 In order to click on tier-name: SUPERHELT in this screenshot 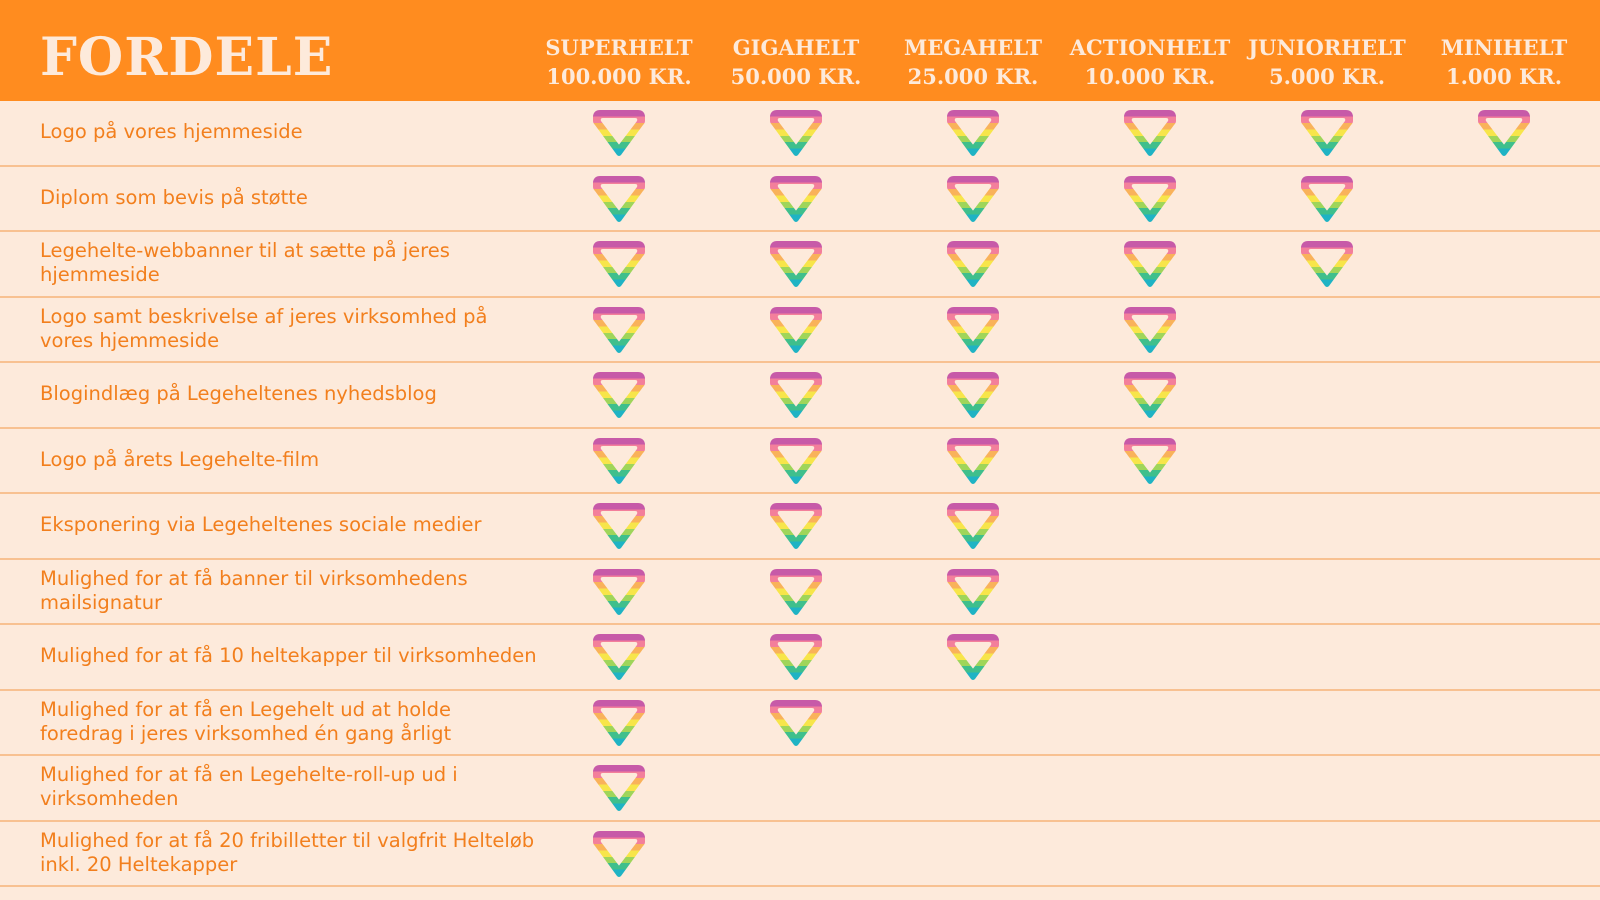, I will do `click(619, 47)`.